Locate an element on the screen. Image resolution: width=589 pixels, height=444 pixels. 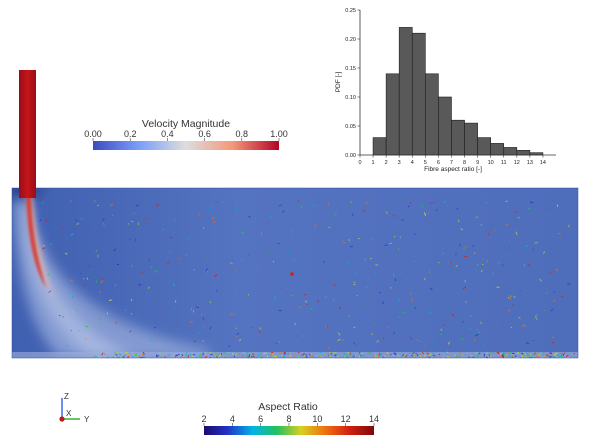
x-axis-label: X is located at coordinates (69, 413).